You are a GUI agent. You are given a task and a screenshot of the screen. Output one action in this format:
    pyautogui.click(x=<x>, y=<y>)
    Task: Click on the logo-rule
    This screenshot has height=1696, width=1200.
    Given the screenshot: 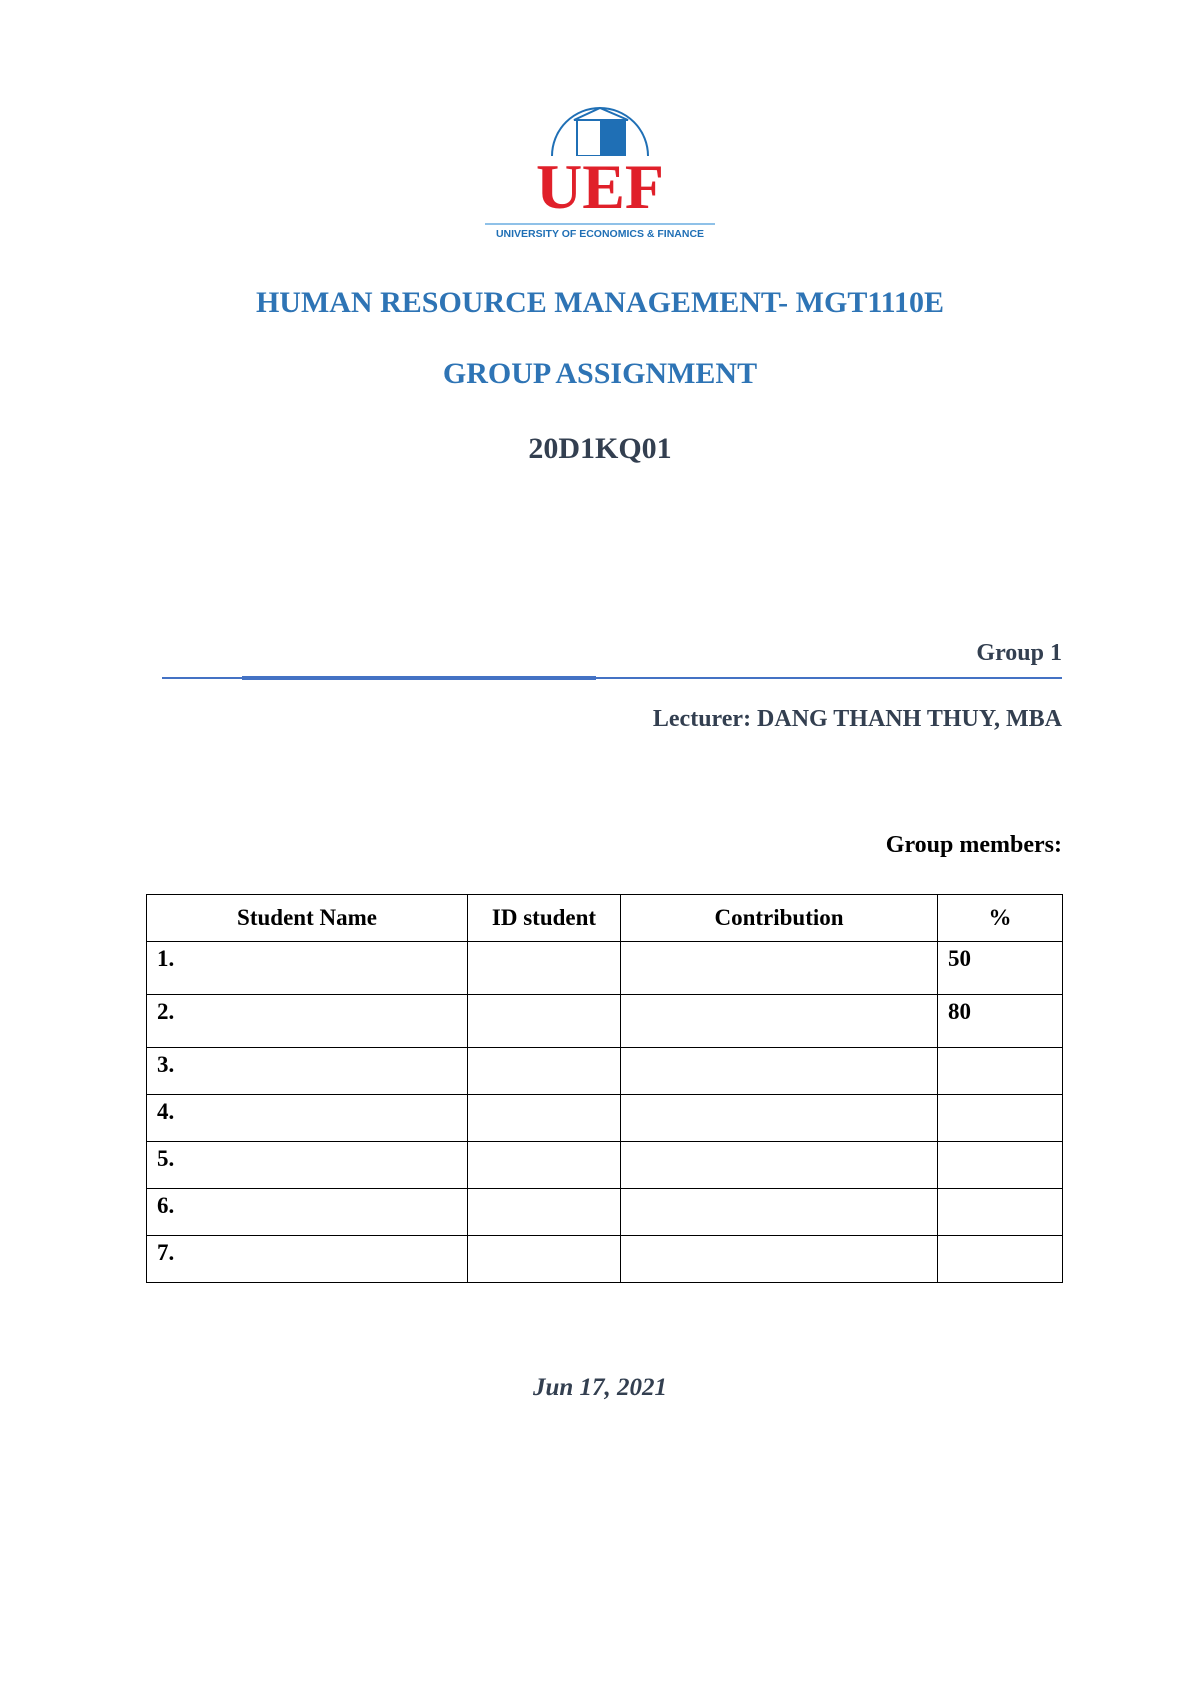 What is the action you would take?
    pyautogui.click(x=600, y=224)
    